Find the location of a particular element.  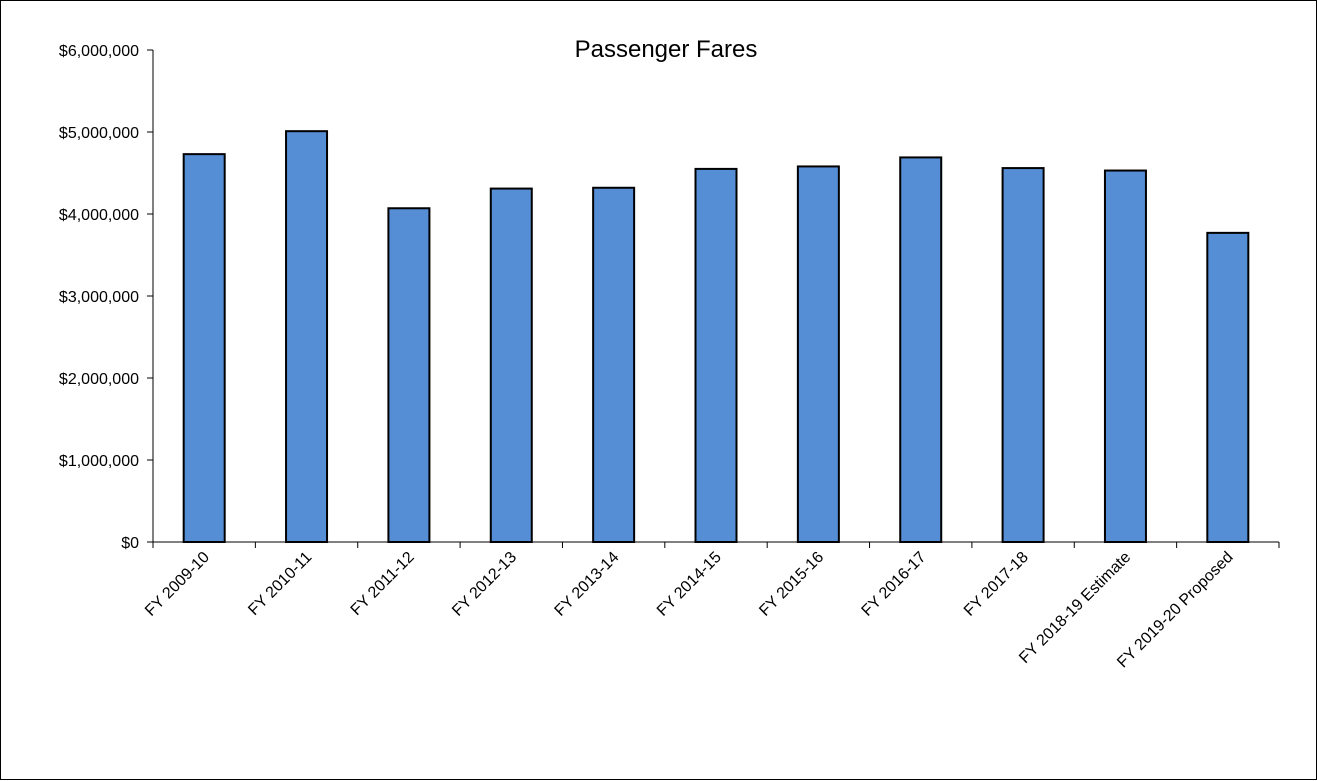

x-tick-label: FY 2013-14 is located at coordinates (587, 584).